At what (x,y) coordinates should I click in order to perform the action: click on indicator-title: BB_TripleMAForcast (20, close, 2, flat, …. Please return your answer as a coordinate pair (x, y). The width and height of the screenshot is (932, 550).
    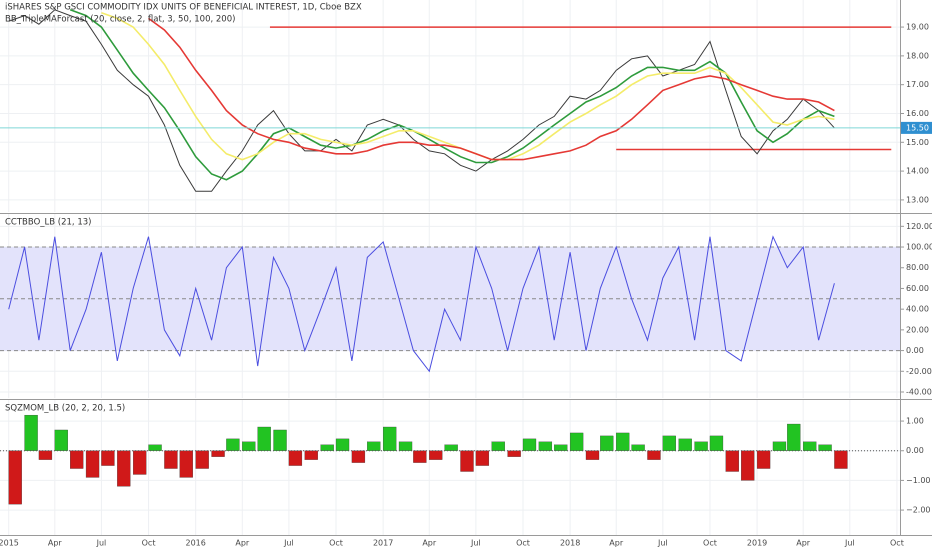
    Looking at the image, I should click on (120, 20).